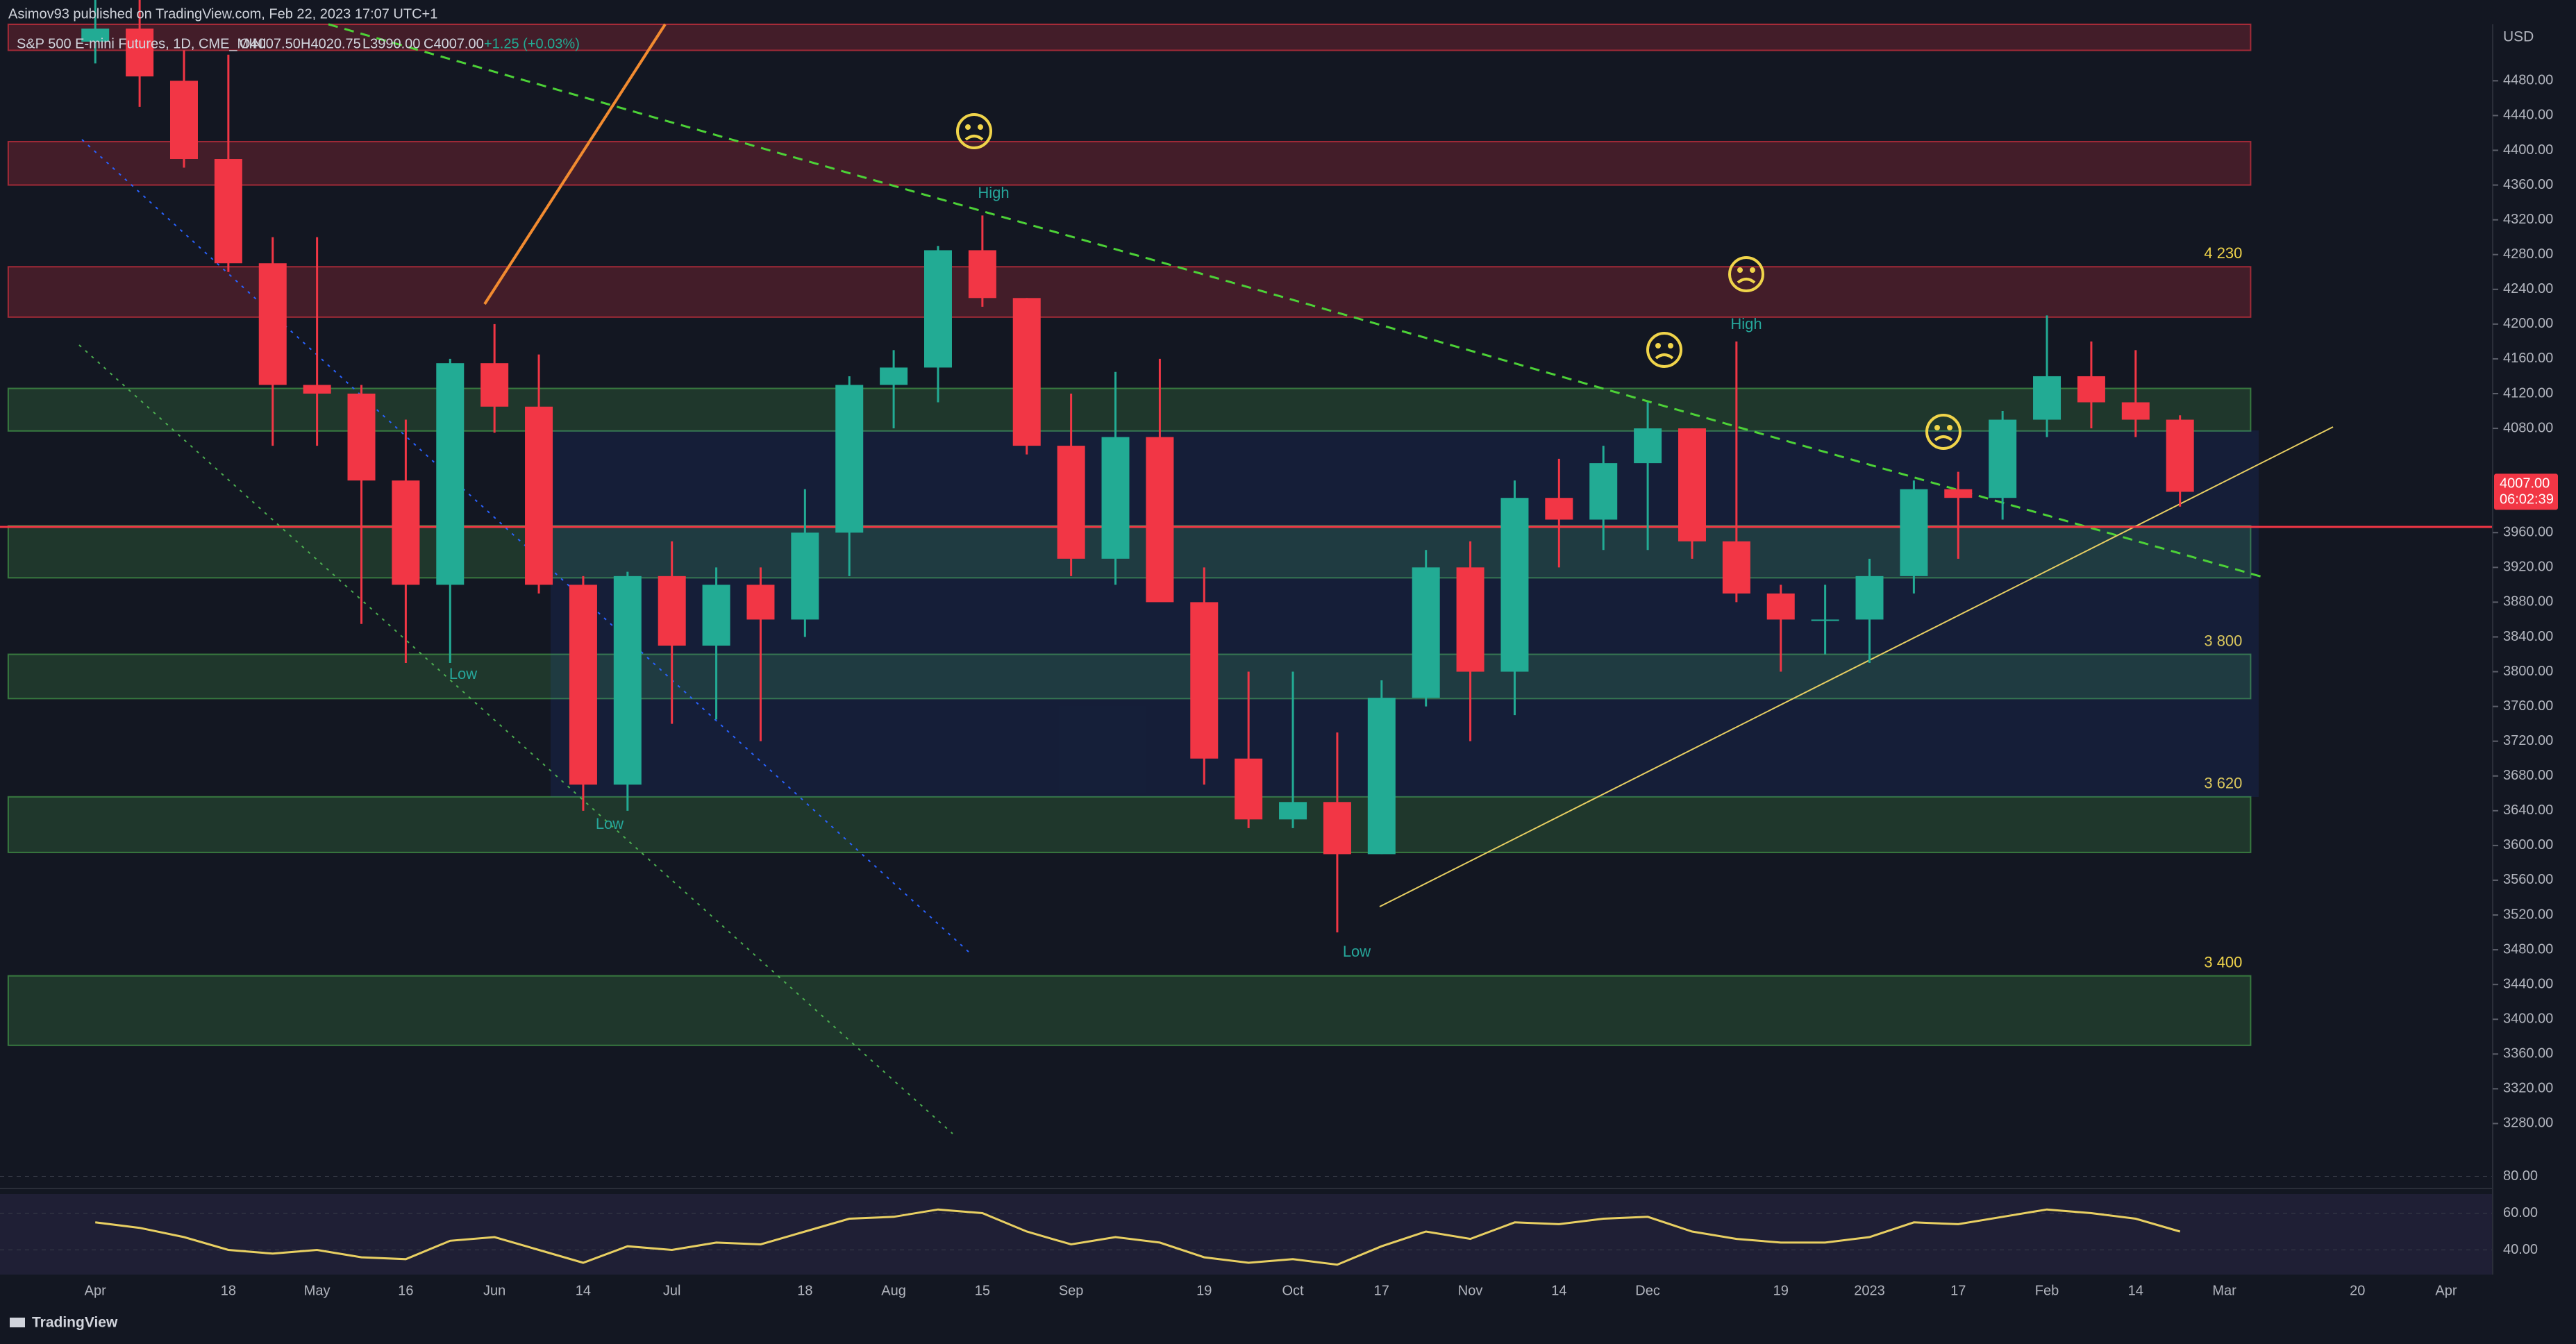 The width and height of the screenshot is (2576, 1344). I want to click on ohlc-change: +1.25 (+0.03%), so click(532, 43).